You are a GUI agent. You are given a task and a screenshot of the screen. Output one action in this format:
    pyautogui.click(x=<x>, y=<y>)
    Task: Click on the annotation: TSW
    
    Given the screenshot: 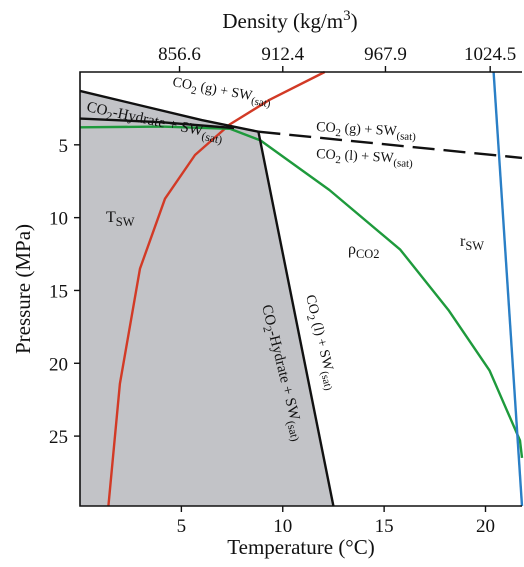 What is the action you would take?
    pyautogui.click(x=120, y=219)
    